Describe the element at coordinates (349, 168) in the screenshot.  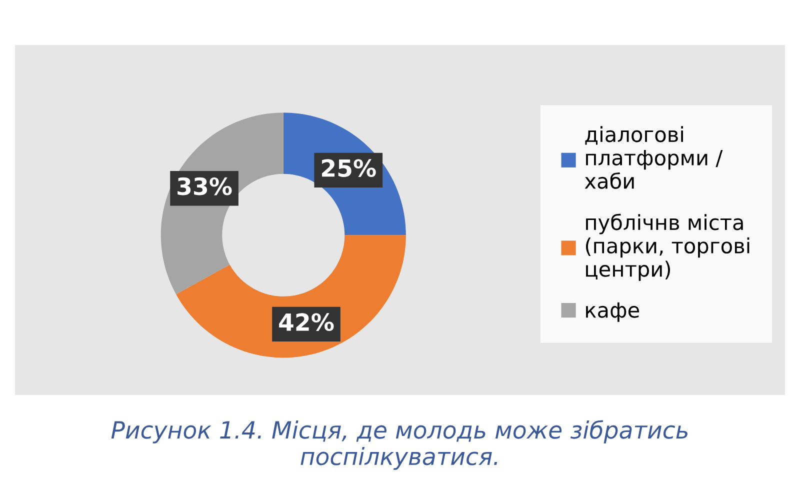
I see `data-label: 25%` at that location.